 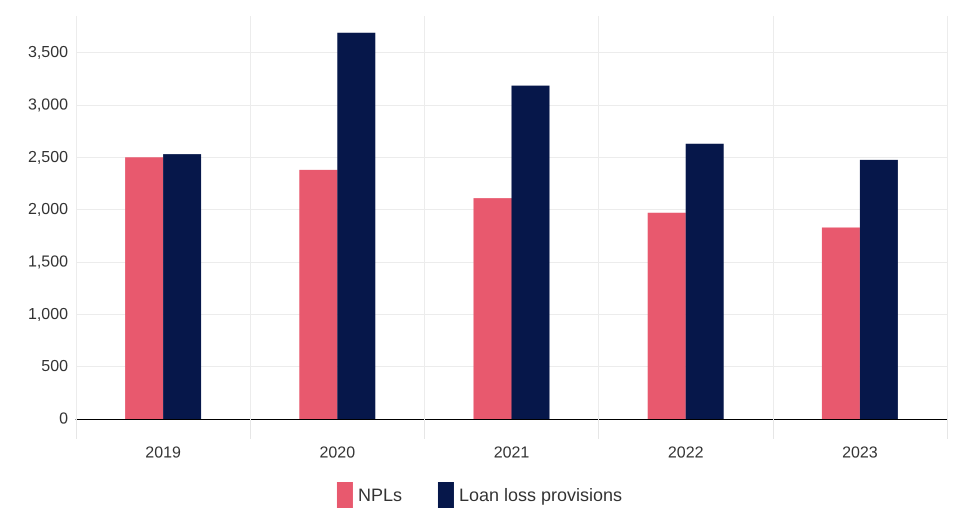 What do you see at coordinates (48, 314) in the screenshot?
I see `y-tick-label: 1,000` at bounding box center [48, 314].